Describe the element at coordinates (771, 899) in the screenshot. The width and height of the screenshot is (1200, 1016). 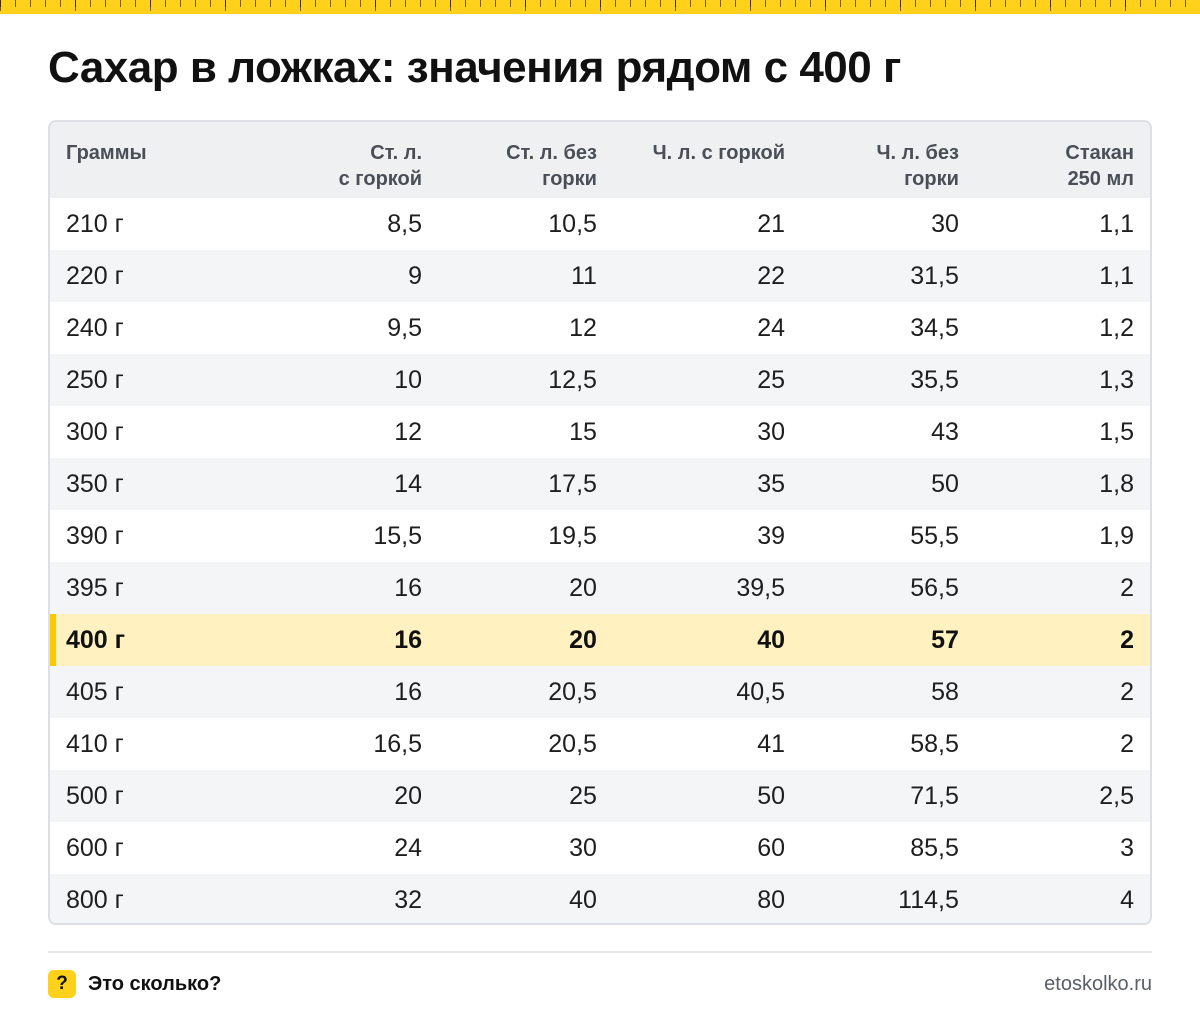
I see `value-cell: 80` at that location.